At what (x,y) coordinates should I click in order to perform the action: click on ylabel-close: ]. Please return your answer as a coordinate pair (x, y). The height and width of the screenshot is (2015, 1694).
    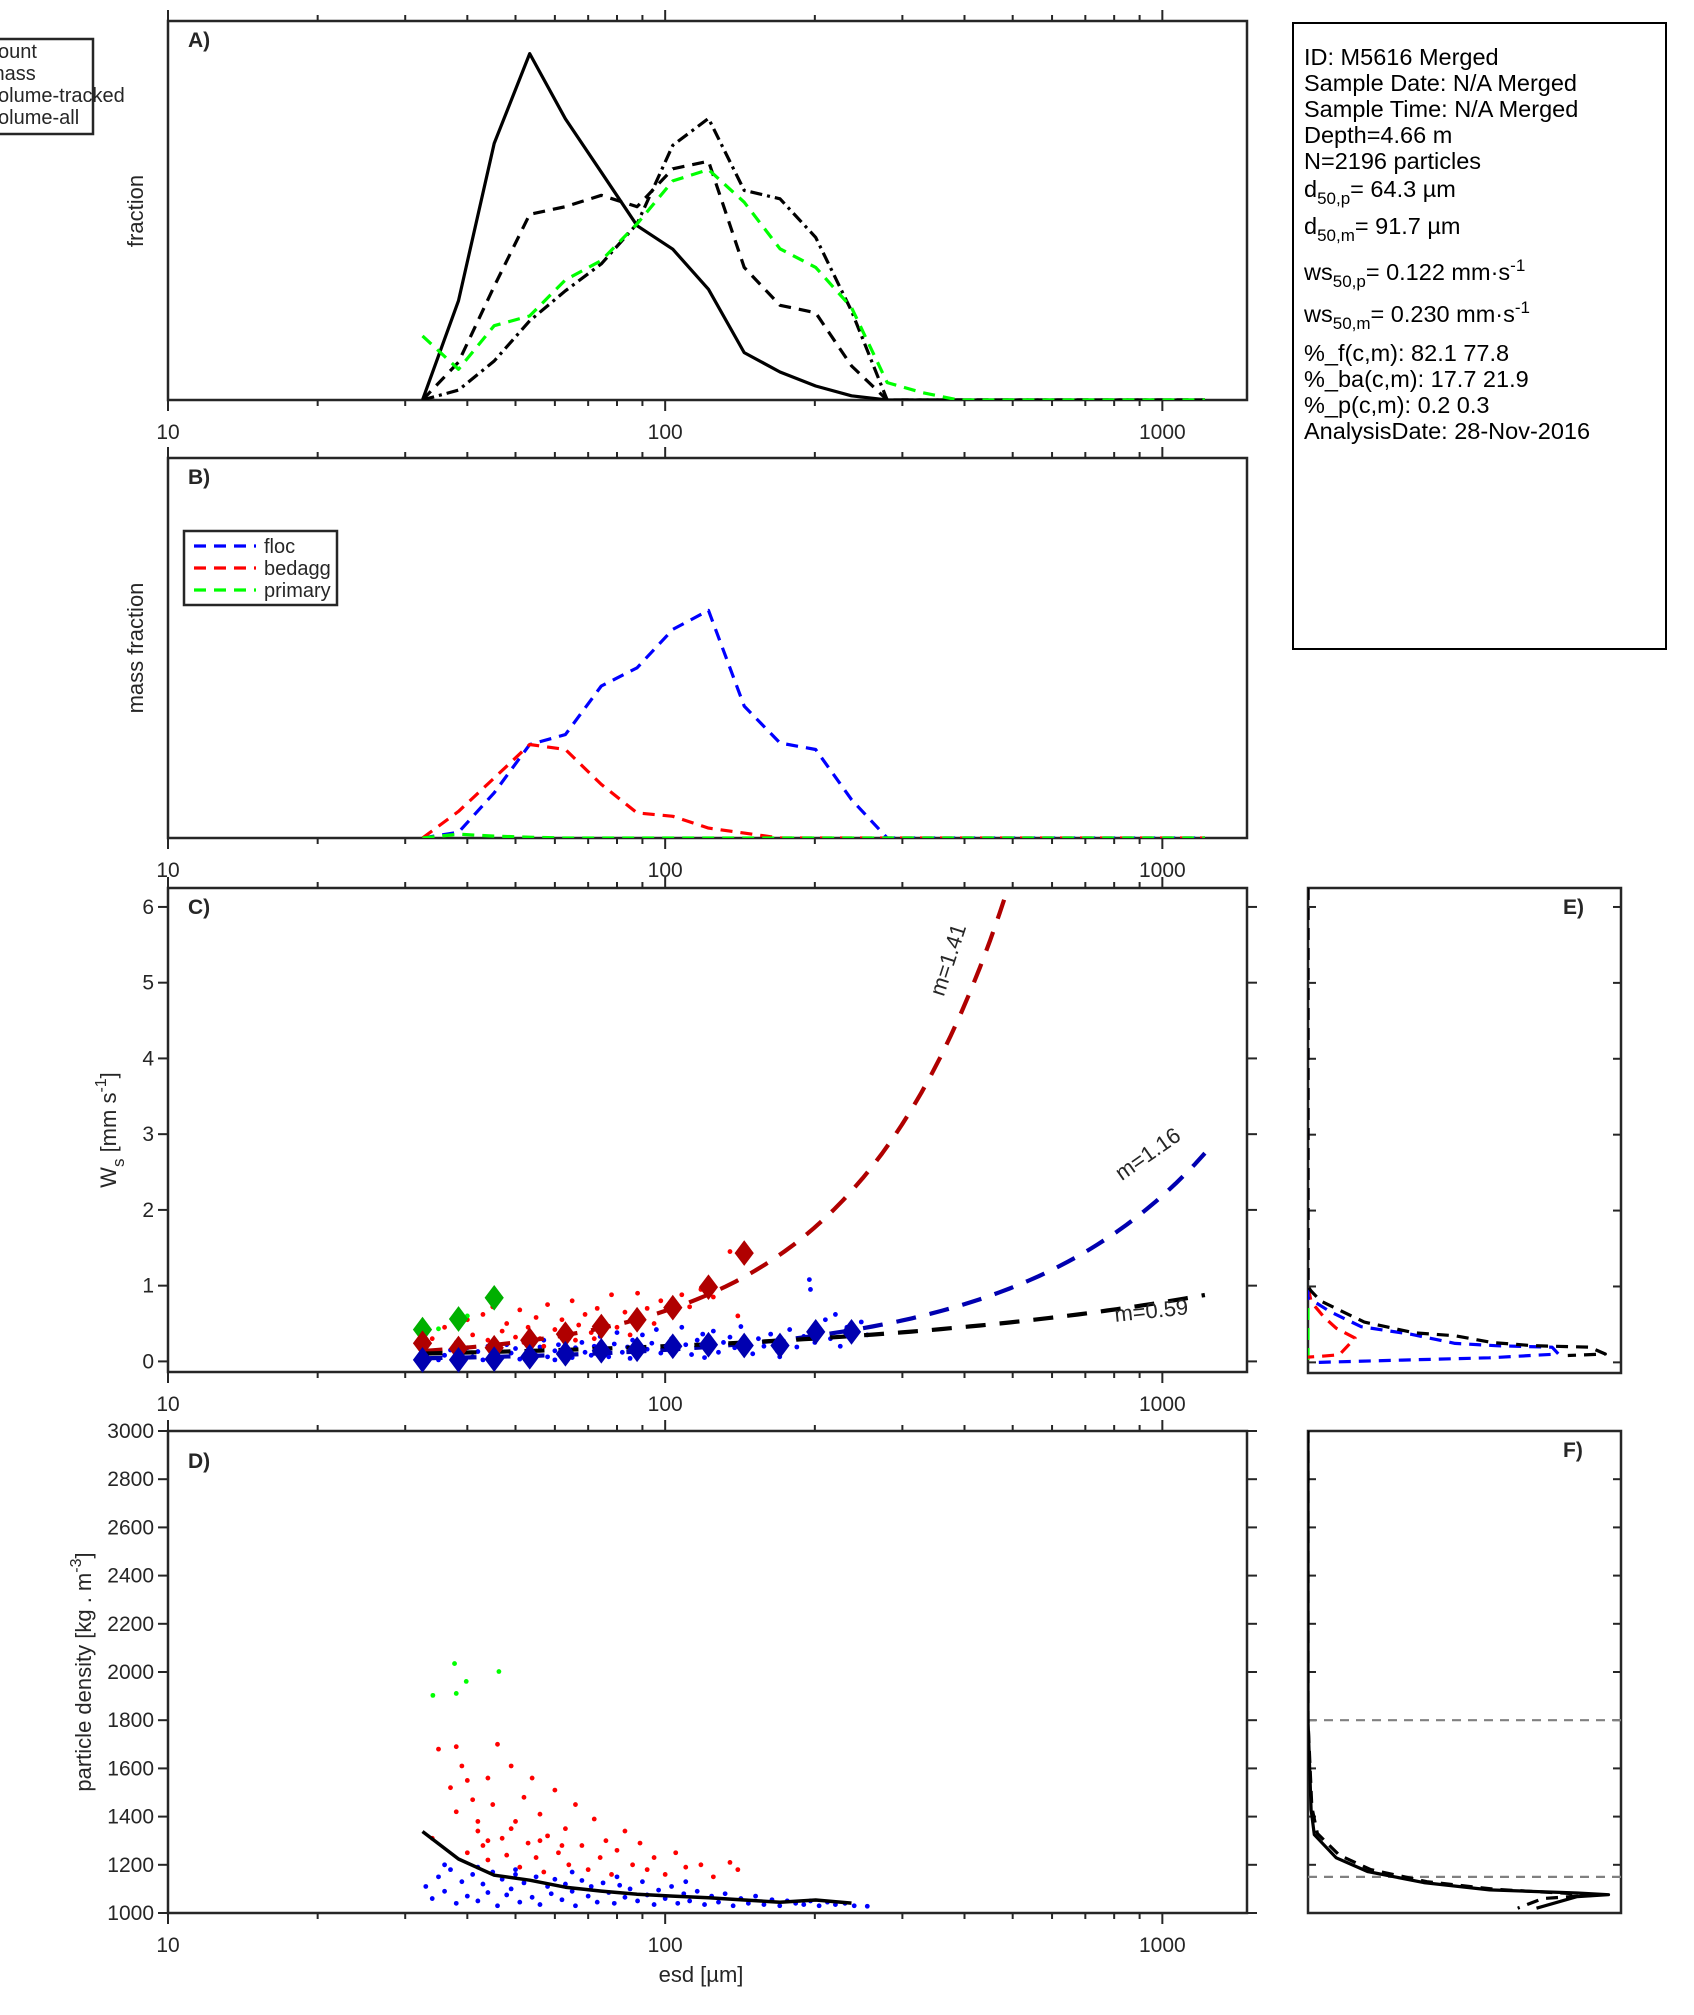
    Looking at the image, I should click on (83, 1555).